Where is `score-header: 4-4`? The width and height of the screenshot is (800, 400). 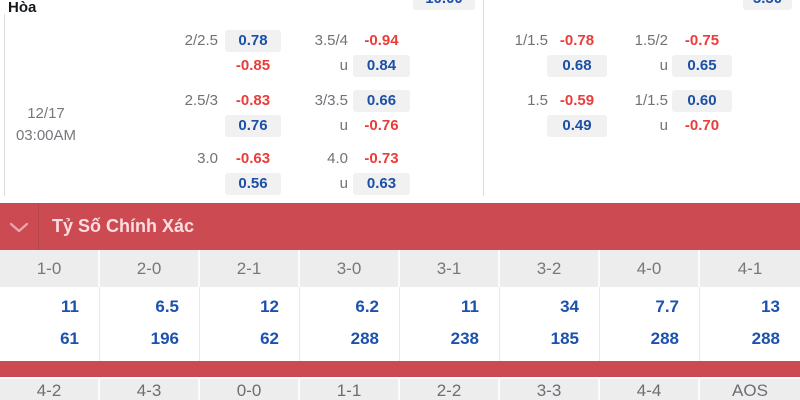
score-header: 4-4 is located at coordinates (650, 389).